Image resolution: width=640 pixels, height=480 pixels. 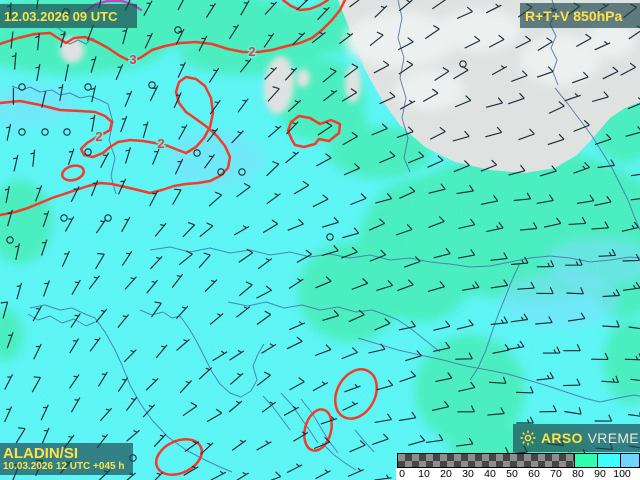 I want to click on contour-label: 3, so click(x=132, y=59).